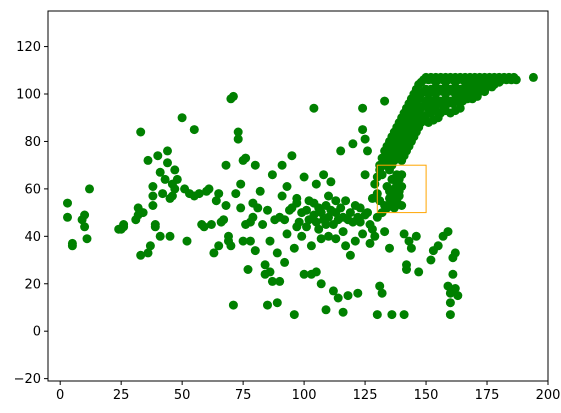 This screenshot has height=413, width=561. What do you see at coordinates (121, 395) in the screenshot?
I see `x-tick-label: 25` at bounding box center [121, 395].